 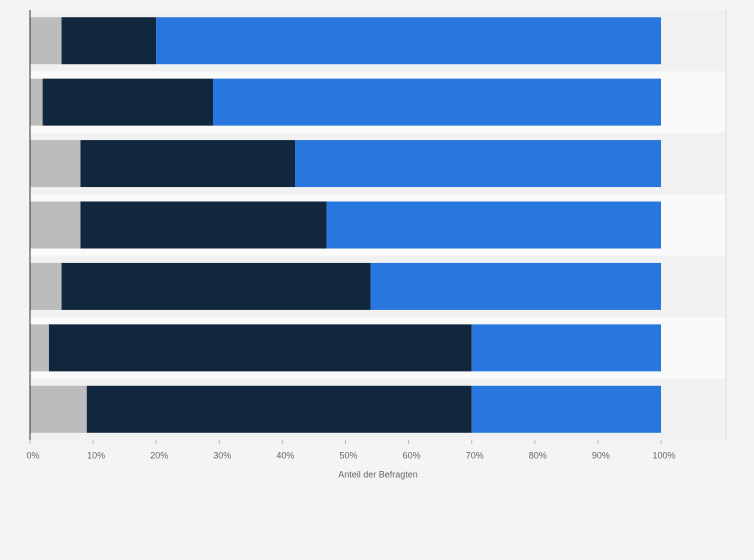 I want to click on x-tick-label: 0%, so click(x=32, y=455).